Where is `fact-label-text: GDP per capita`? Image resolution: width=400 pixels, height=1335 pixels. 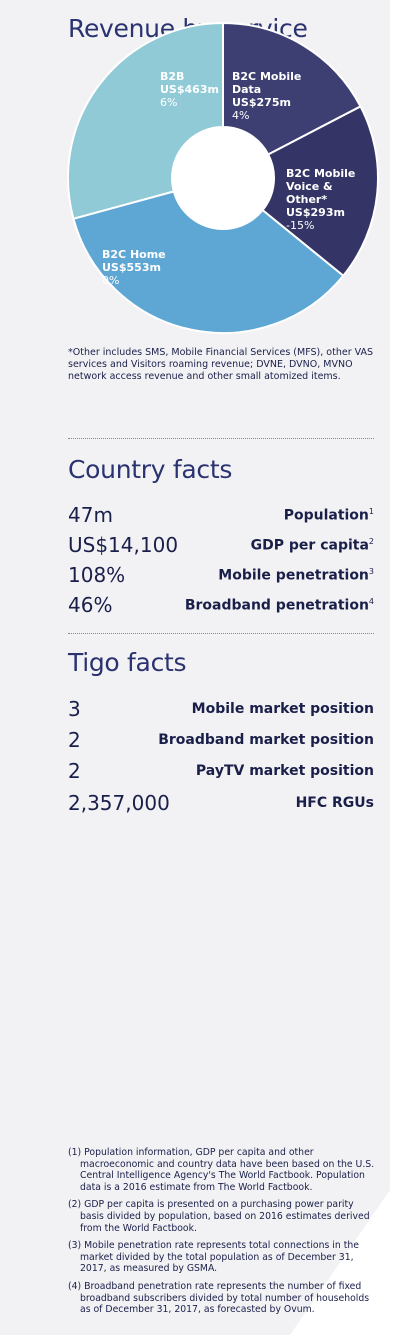
fact-label-text: GDP per capita is located at coordinates (309, 545).